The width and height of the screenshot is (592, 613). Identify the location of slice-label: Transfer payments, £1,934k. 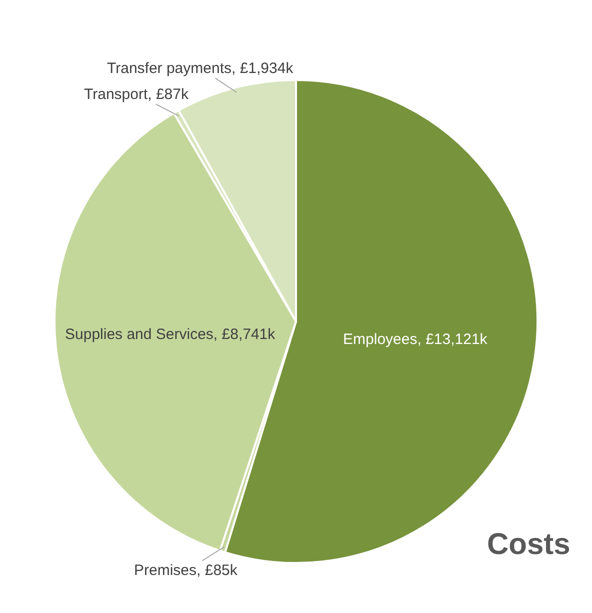
(200, 68).